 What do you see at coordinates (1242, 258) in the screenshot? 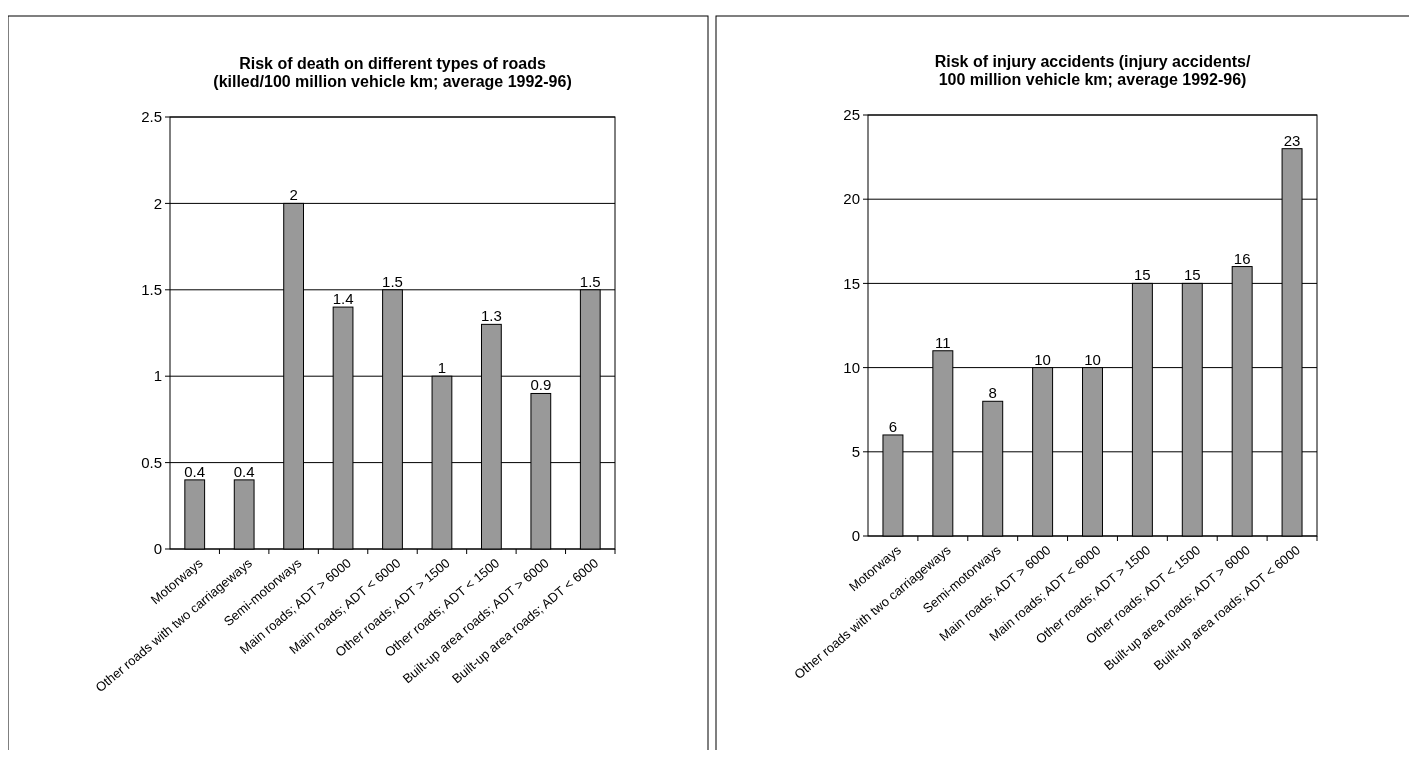
I see `data-label: 16` at bounding box center [1242, 258].